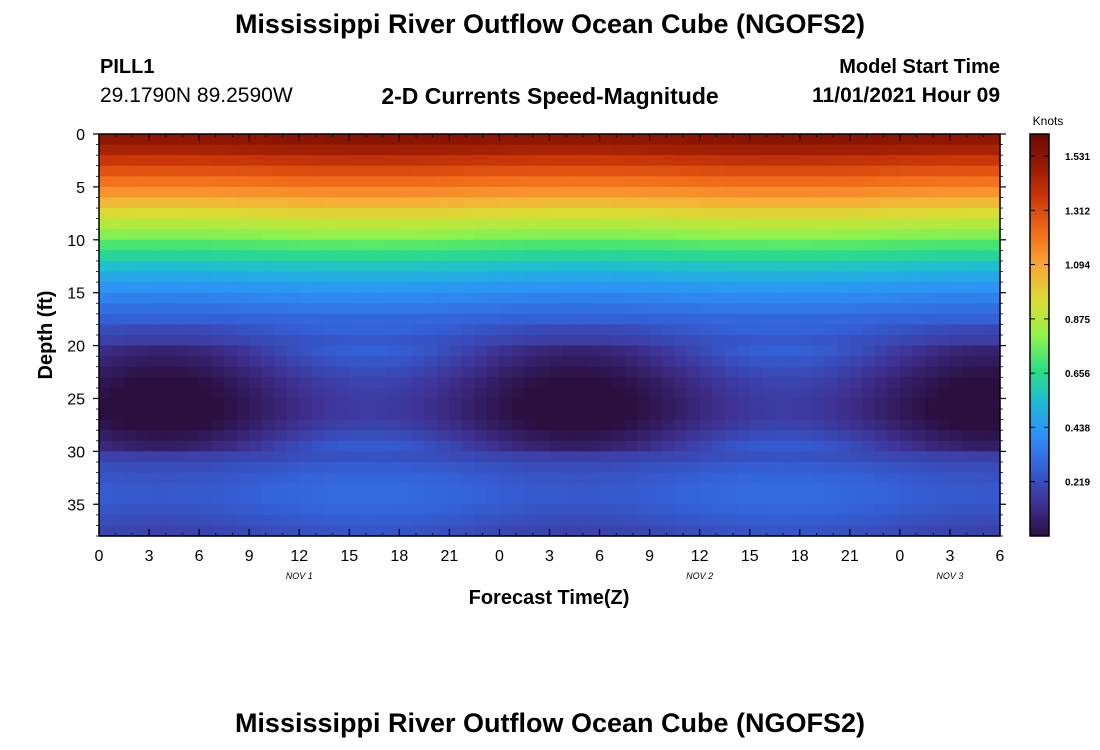 This screenshot has width=1100, height=750. What do you see at coordinates (196, 95) in the screenshot?
I see `station-coordinates: 29.1790N 89.2590W` at bounding box center [196, 95].